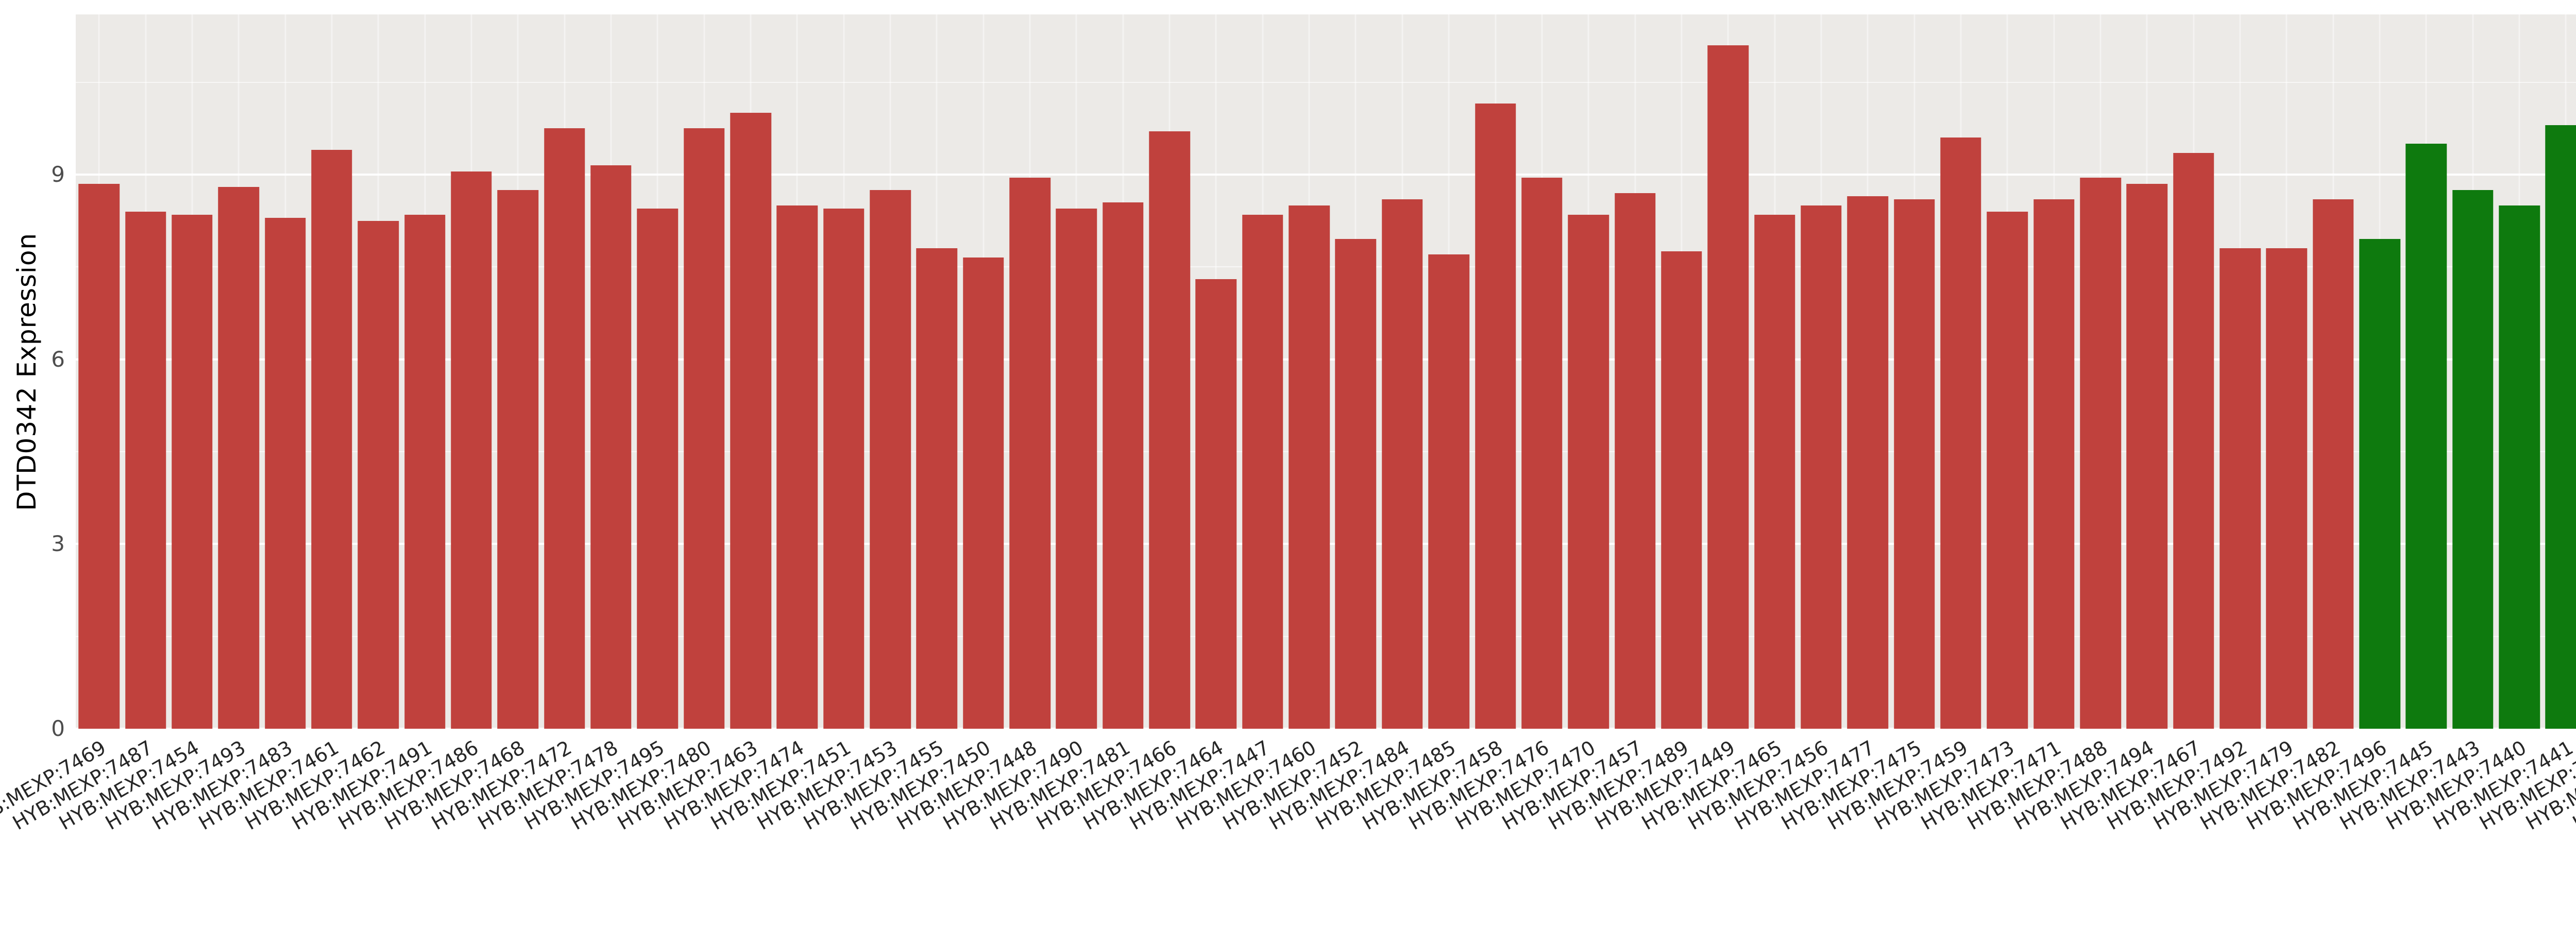 This screenshot has height=927, width=2576. What do you see at coordinates (58, 174) in the screenshot?
I see `y-tick-label: 9` at bounding box center [58, 174].